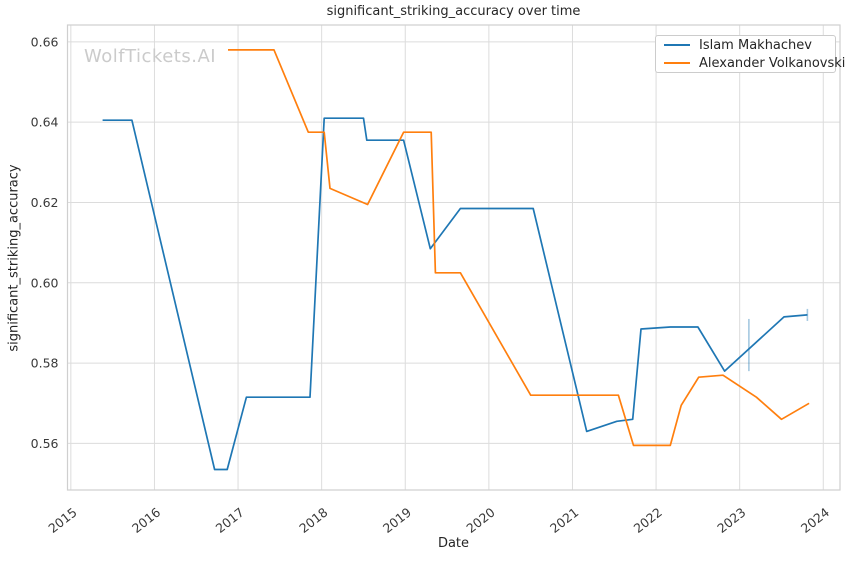 This screenshot has height=561, width=852. Describe the element at coordinates (62, 520) in the screenshot. I see `x-tick-label: 2015` at that location.